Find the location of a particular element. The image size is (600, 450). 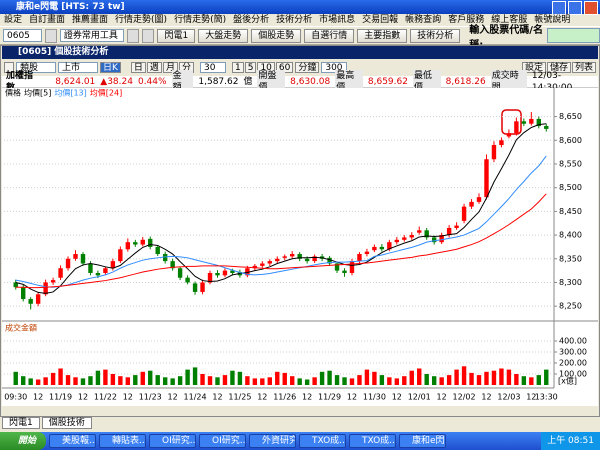

step-button: 5 is located at coordinates (250, 67).